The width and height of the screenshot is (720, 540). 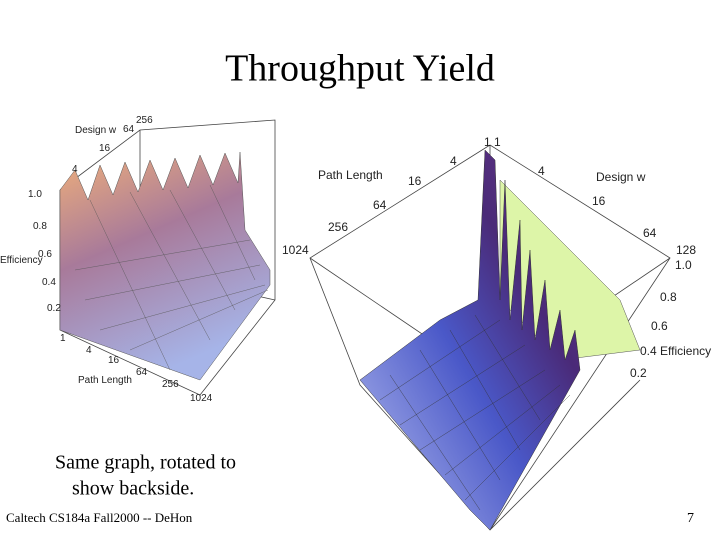 What do you see at coordinates (49, 282) in the screenshot?
I see `tick-label: 0.4` at bounding box center [49, 282].